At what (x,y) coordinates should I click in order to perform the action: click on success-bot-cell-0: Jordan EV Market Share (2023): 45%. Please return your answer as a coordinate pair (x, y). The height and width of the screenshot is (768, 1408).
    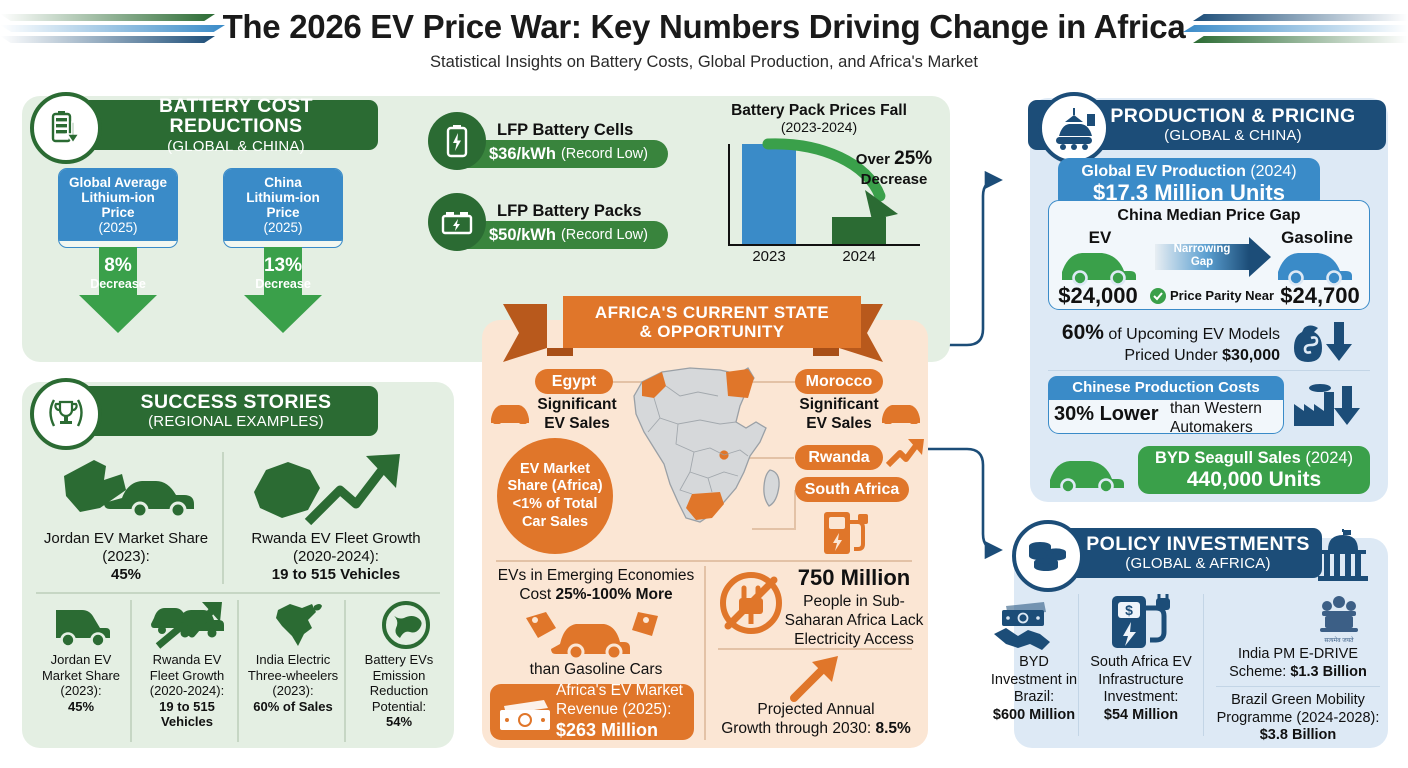
    Looking at the image, I should click on (81, 683).